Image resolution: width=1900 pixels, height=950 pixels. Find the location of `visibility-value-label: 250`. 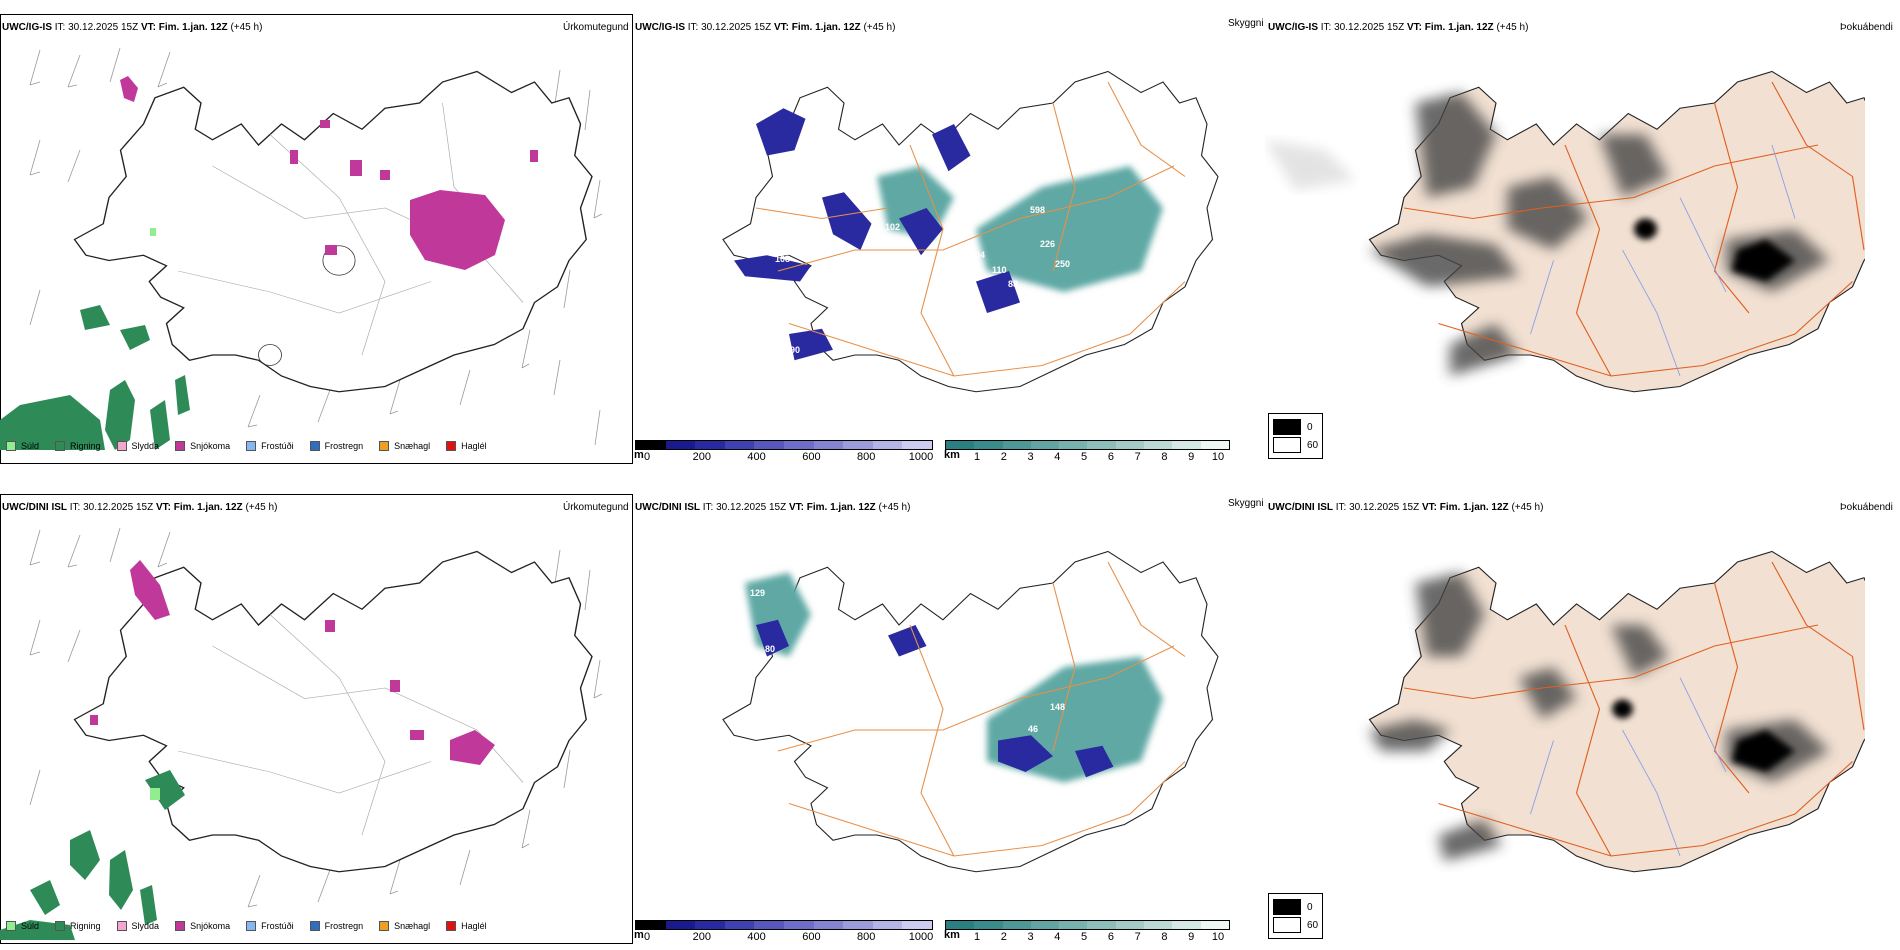

visibility-value-label: 250 is located at coordinates (1062, 264).